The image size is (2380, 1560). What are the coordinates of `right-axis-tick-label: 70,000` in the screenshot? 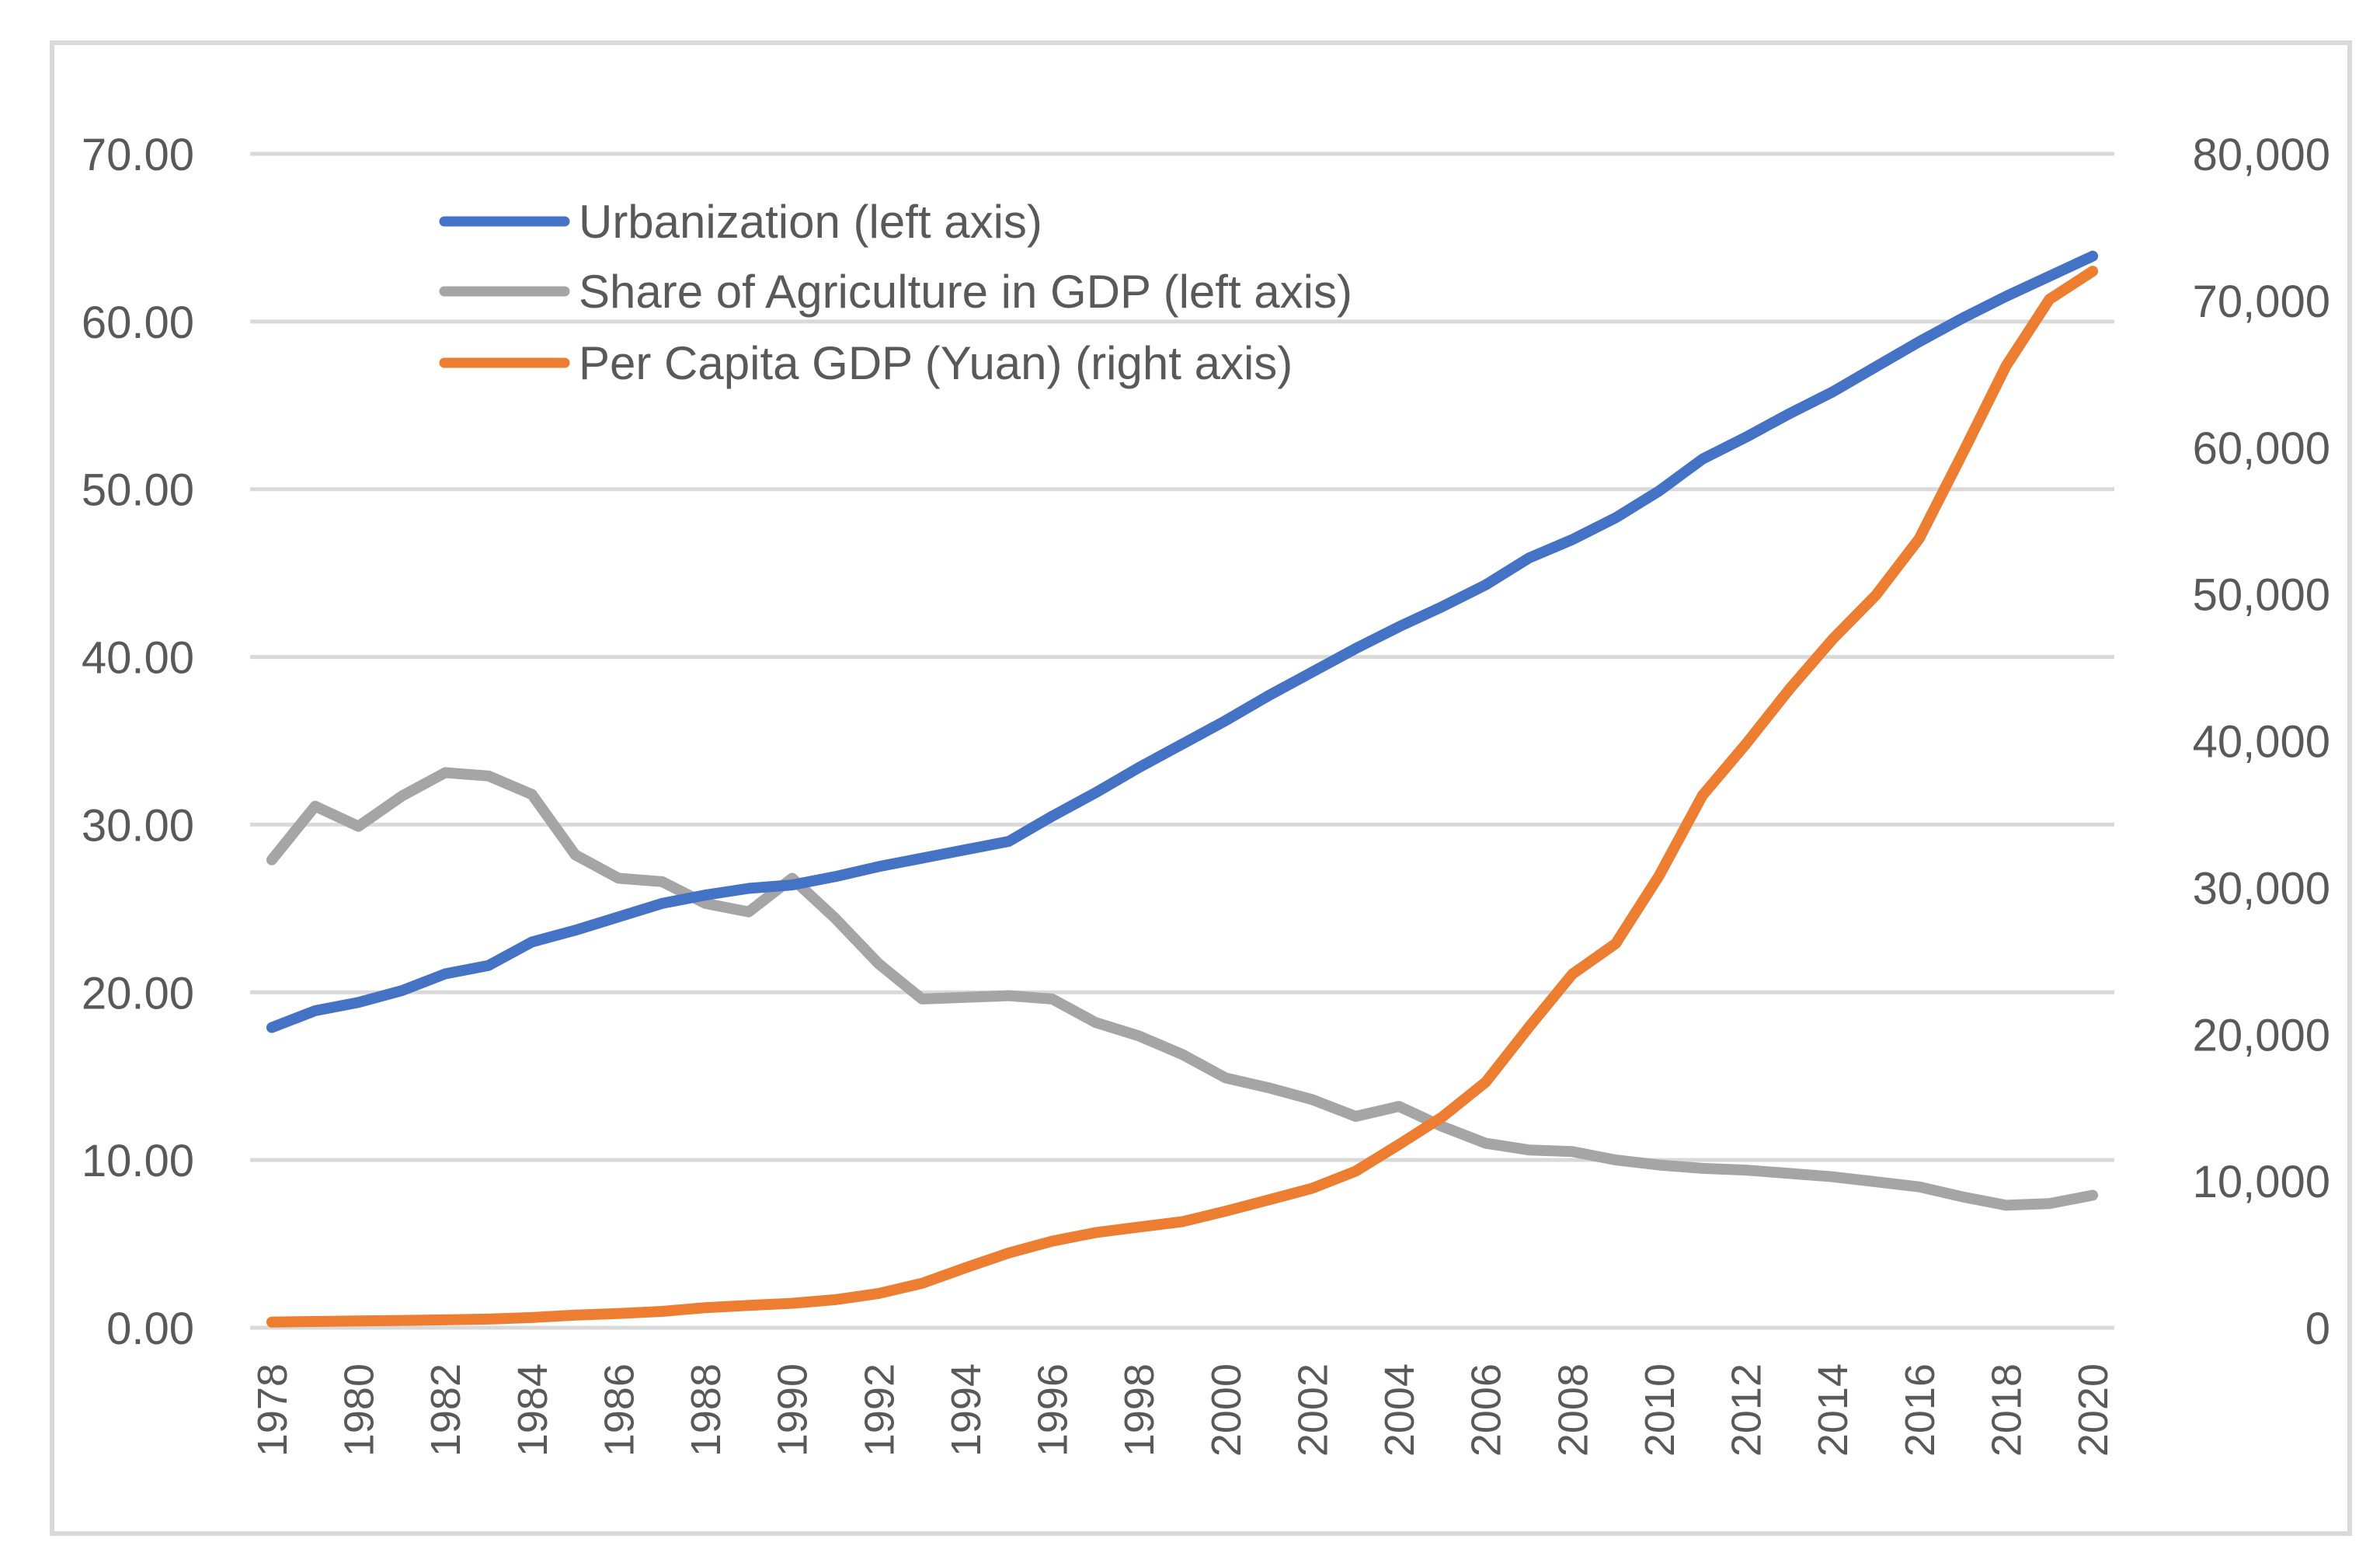 It's located at (2262, 302).